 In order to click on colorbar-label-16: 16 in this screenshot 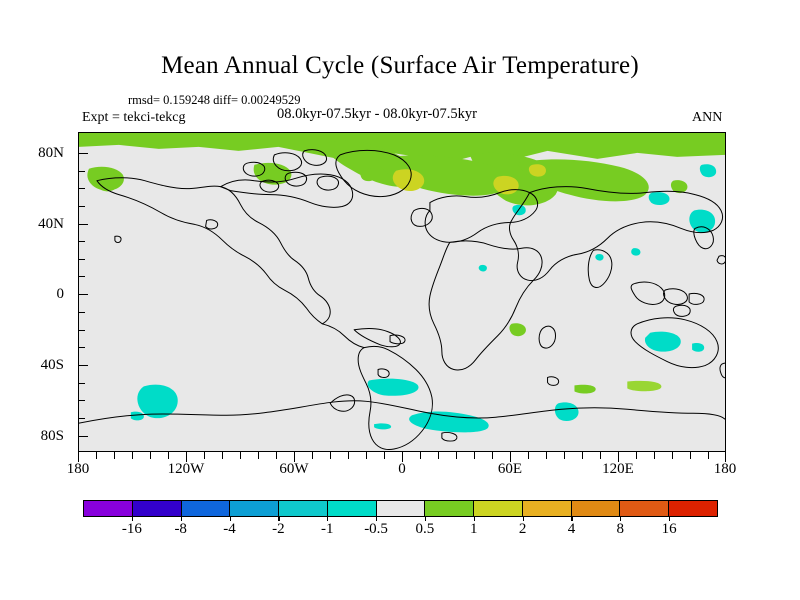, I will do `click(669, 529)`.